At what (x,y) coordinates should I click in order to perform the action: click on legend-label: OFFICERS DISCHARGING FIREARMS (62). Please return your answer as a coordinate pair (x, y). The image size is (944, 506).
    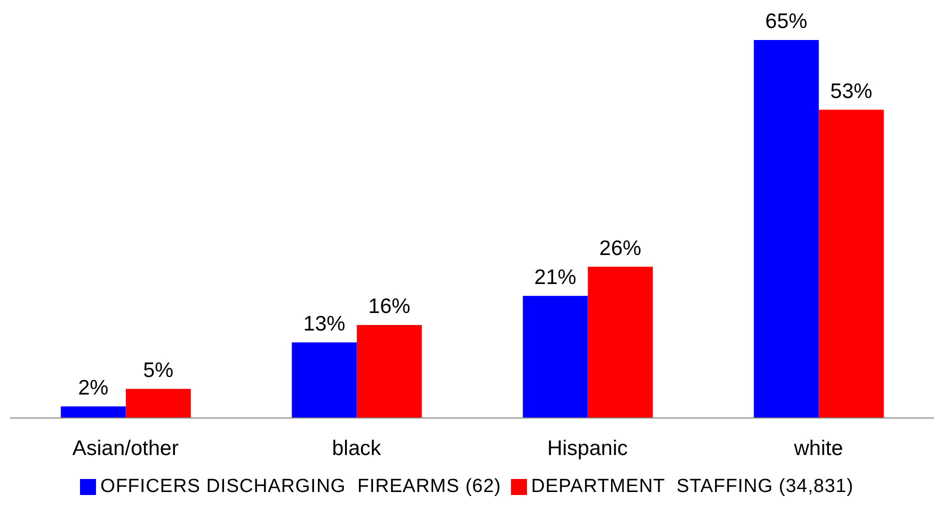
    Looking at the image, I should click on (301, 486).